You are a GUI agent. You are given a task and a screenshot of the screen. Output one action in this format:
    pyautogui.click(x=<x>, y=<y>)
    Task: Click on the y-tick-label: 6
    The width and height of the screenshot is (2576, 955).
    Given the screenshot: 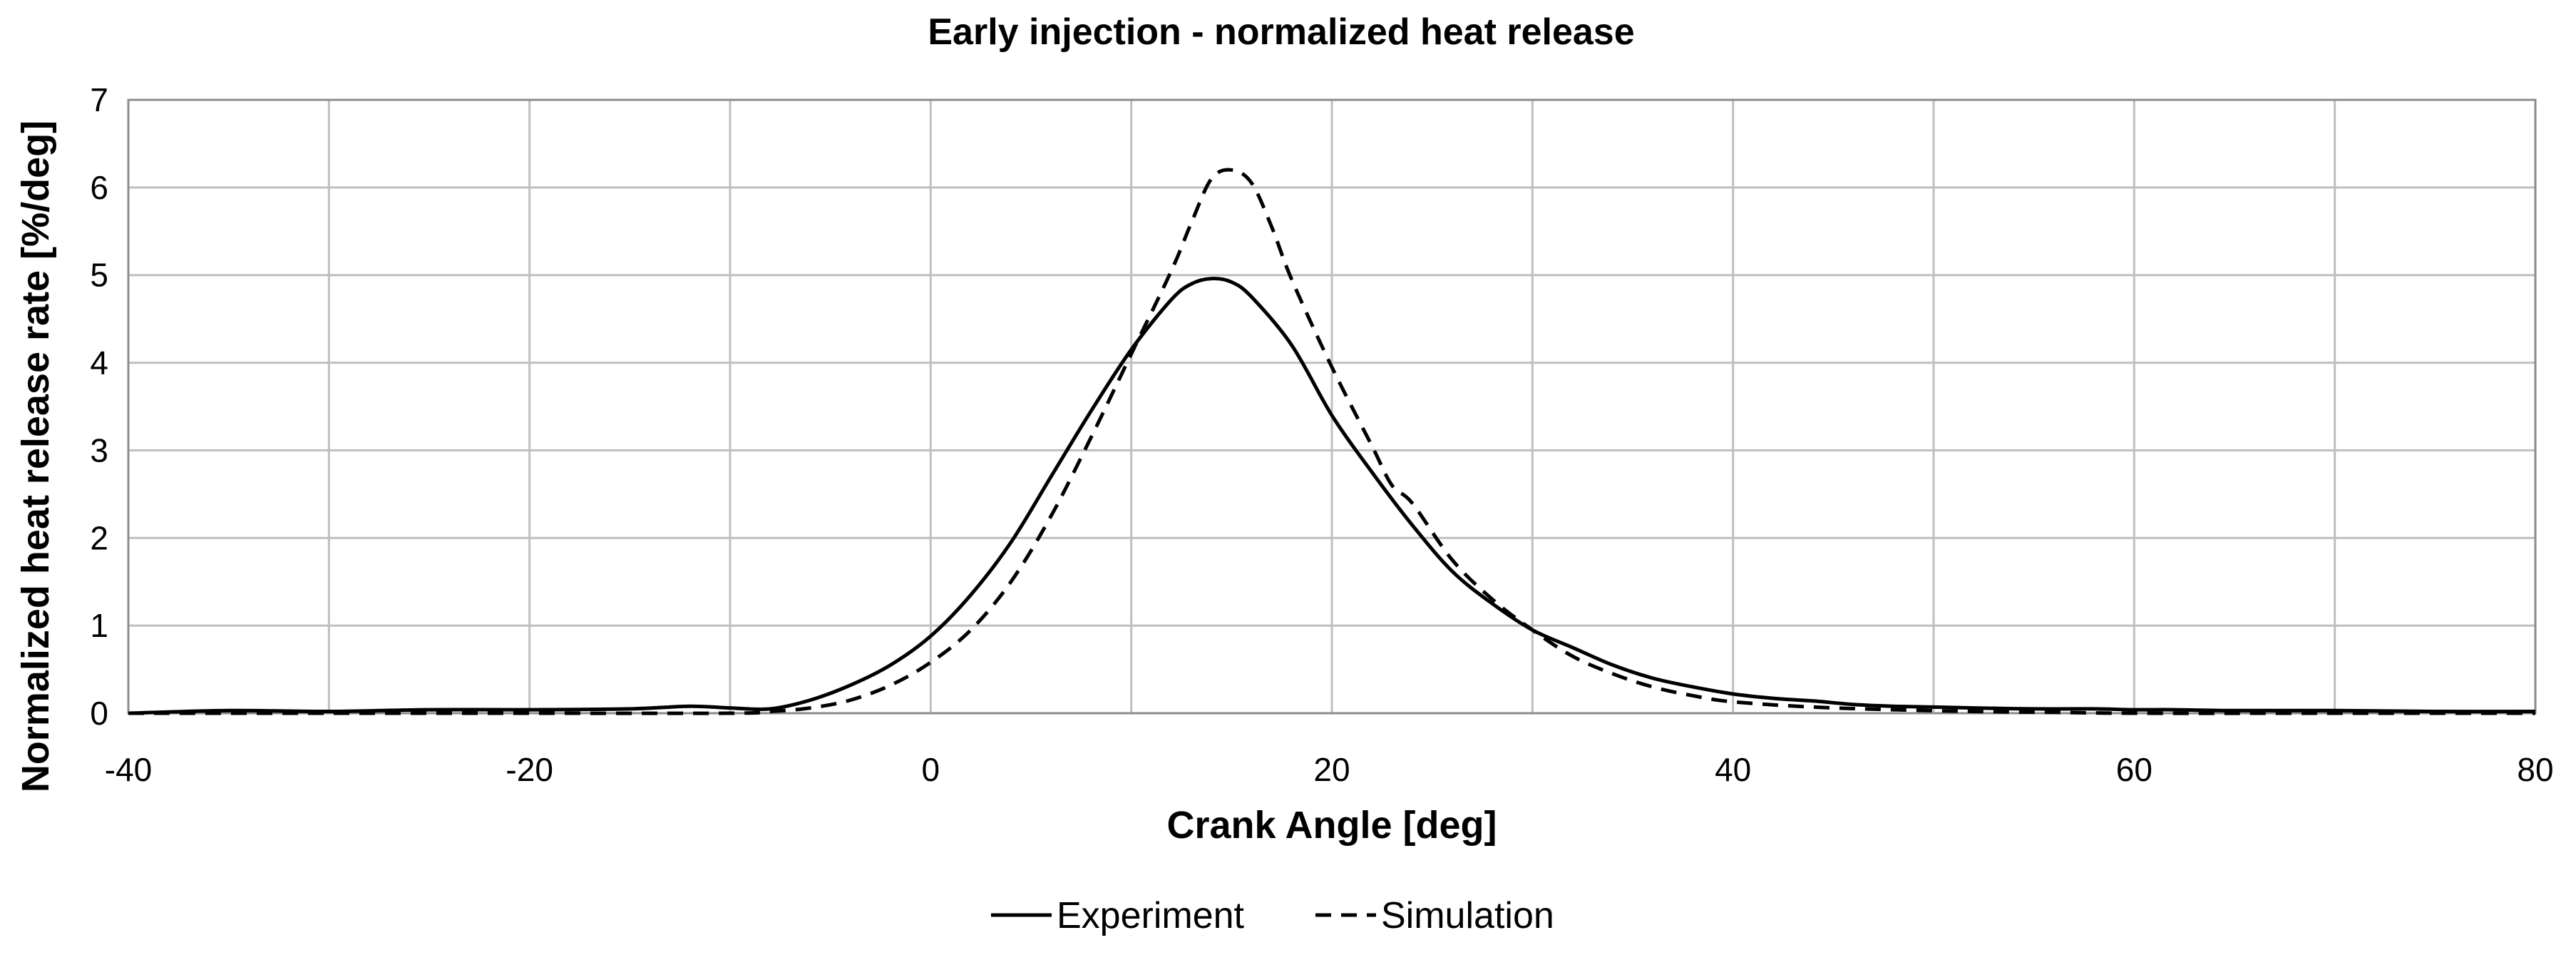 What is the action you would take?
    pyautogui.click(x=99, y=188)
    